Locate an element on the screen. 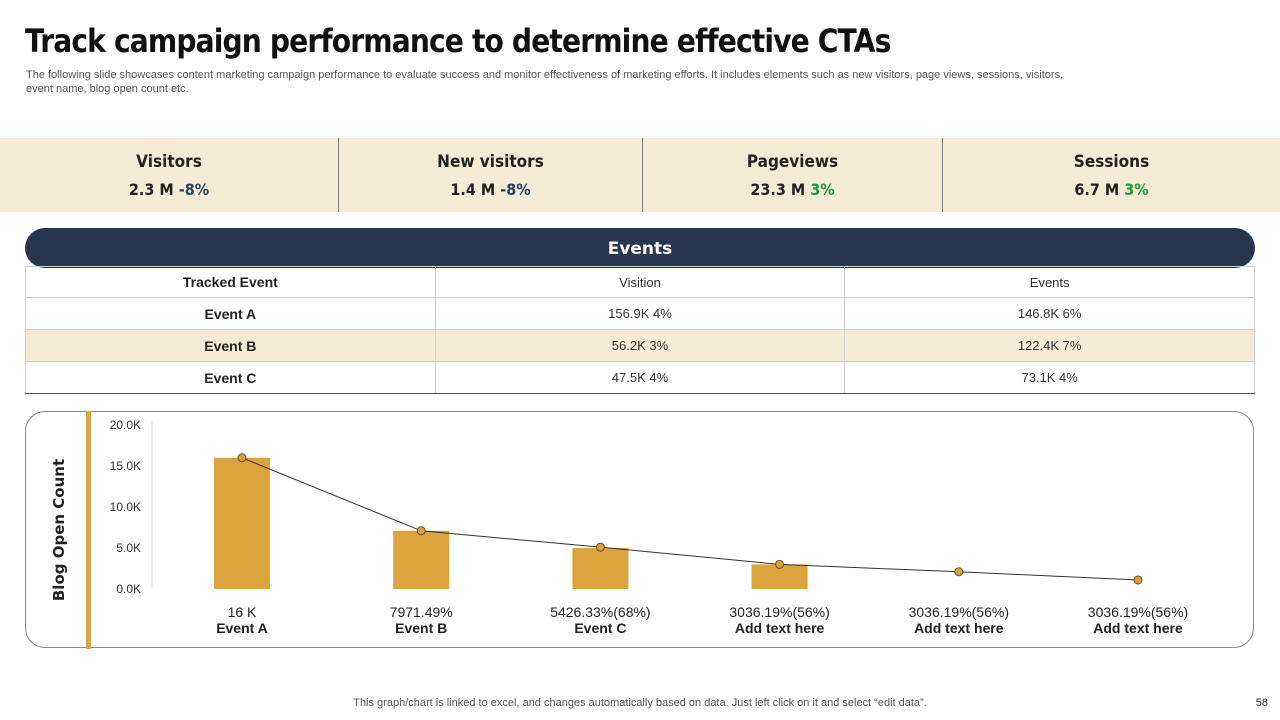 The height and width of the screenshot is (720, 1280). table-header-row: Tracked Event Visition Events is located at coordinates (640, 282).